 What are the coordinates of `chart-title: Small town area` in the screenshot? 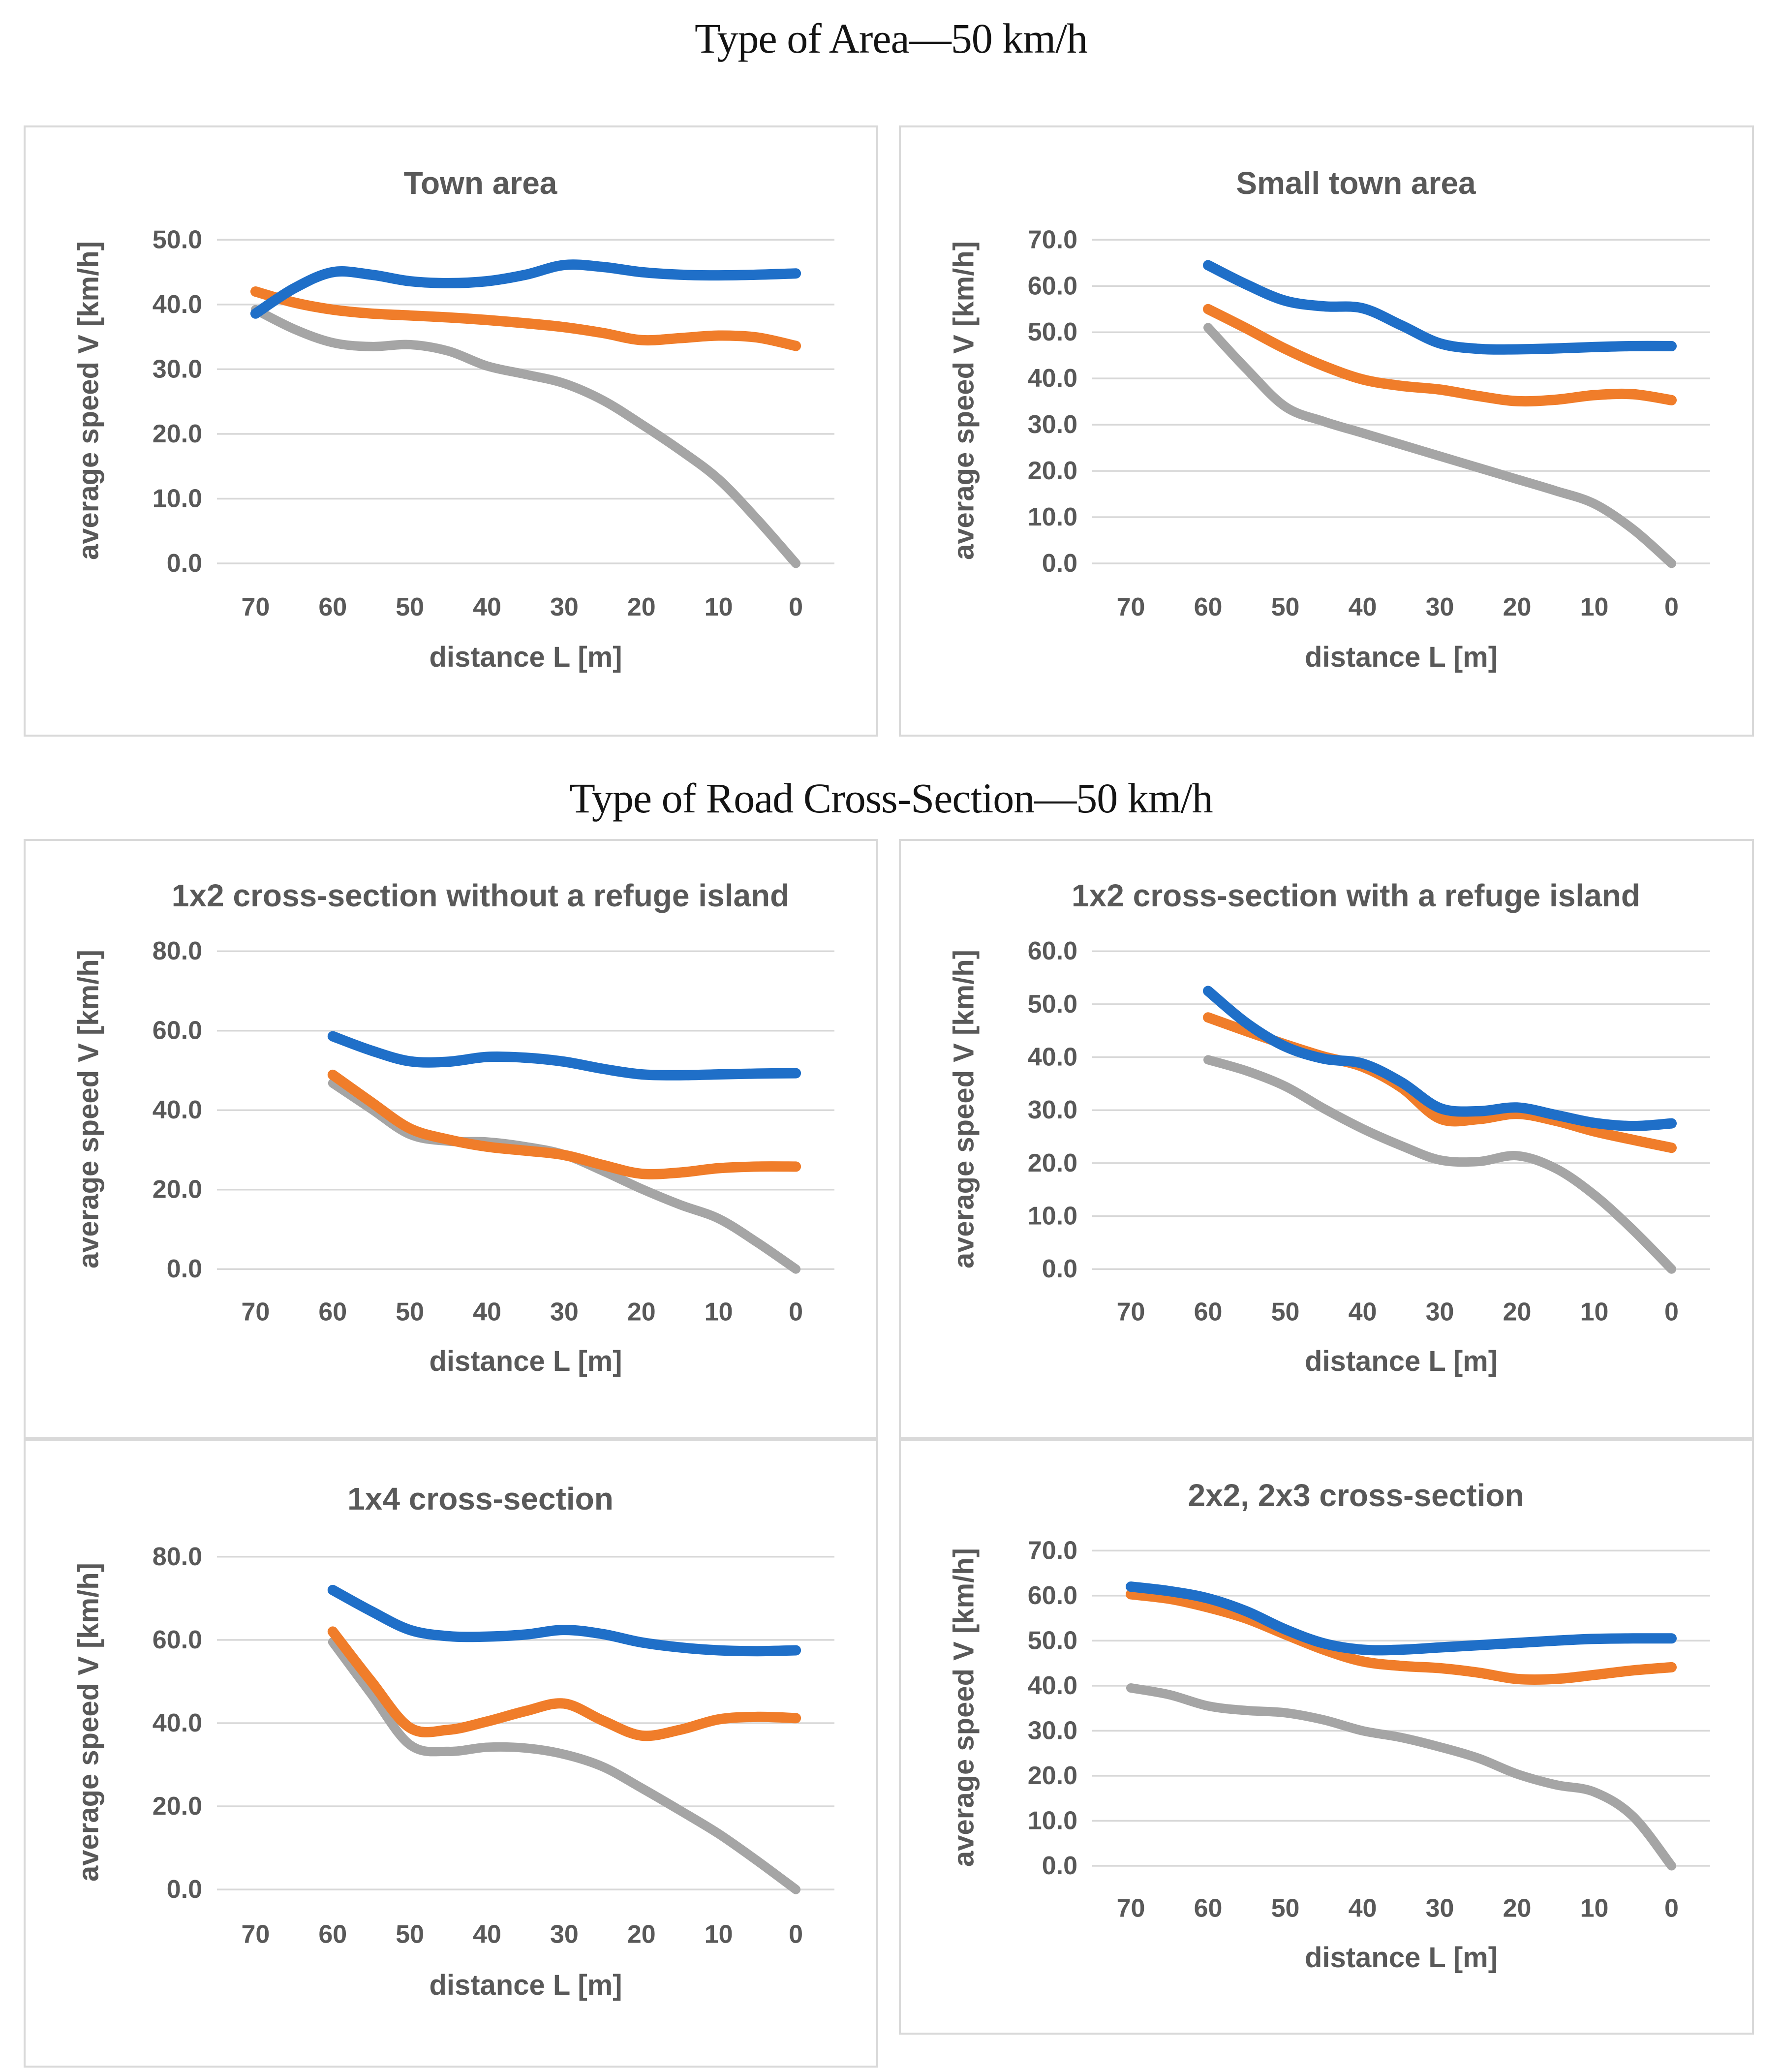 It's located at (1356, 183).